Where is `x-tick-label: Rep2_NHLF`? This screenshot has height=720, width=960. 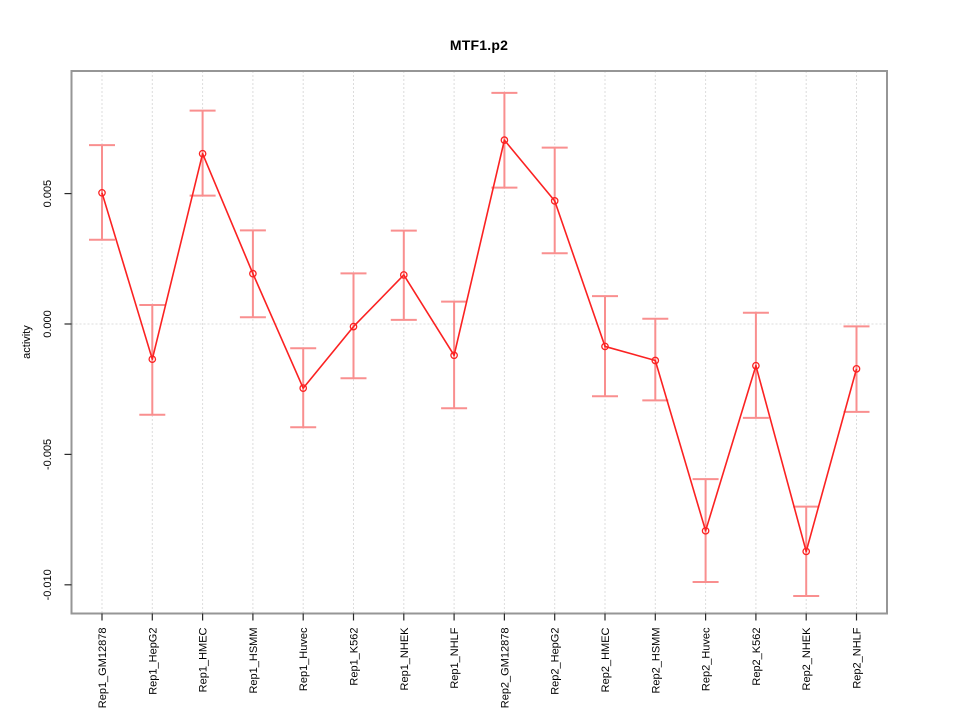
x-tick-label: Rep2_NHLF is located at coordinates (858, 657).